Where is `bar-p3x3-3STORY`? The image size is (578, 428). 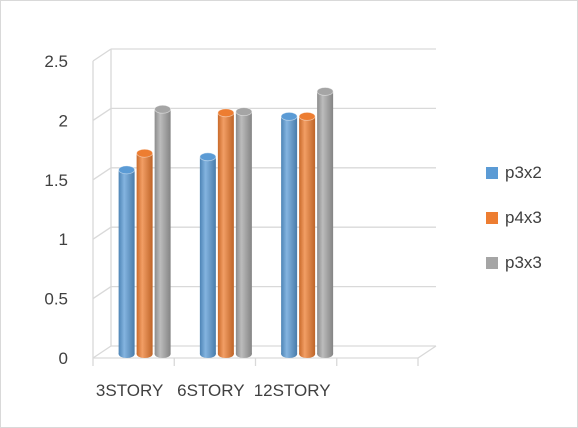 bar-p3x3-3STORY is located at coordinates (163, 231).